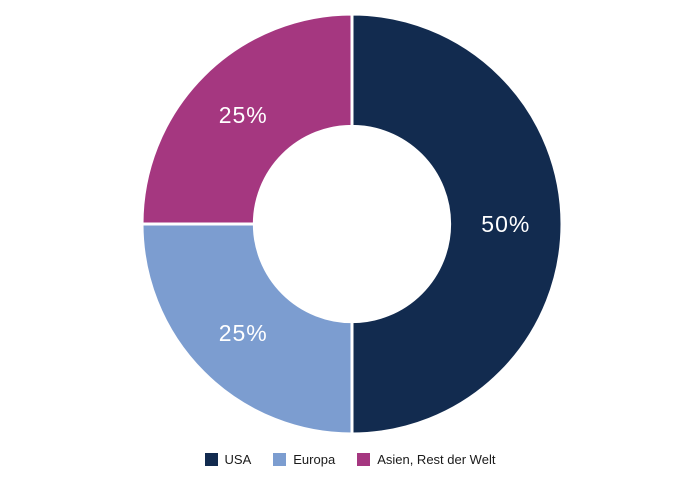  I want to click on legend-label: USA, so click(238, 459).